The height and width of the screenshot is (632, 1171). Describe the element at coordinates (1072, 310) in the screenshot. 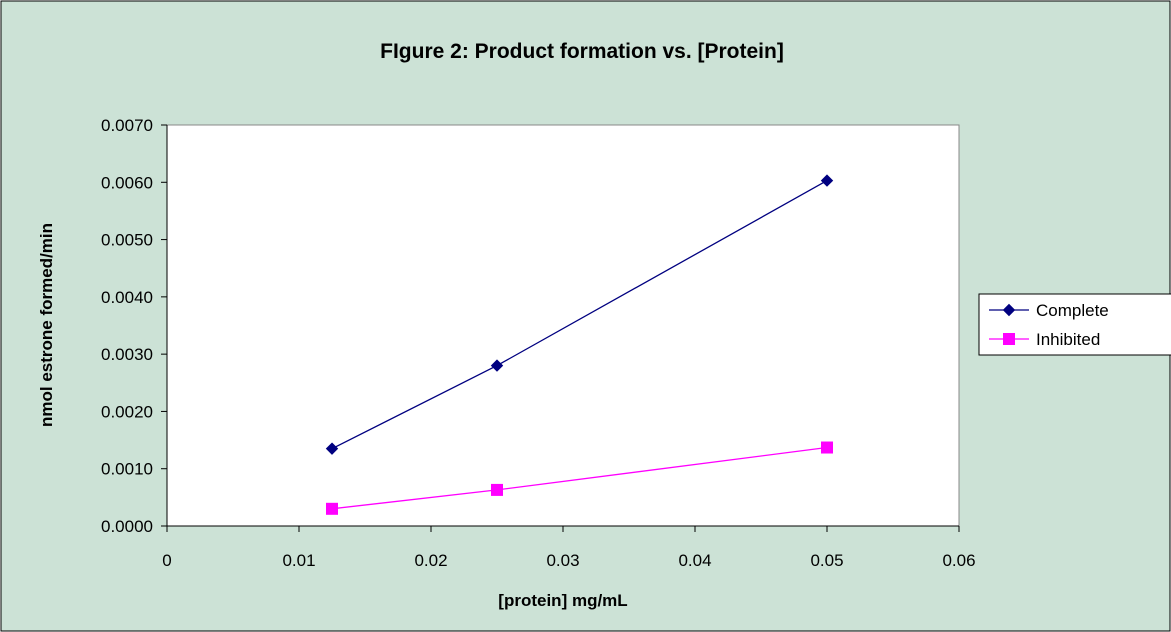

I see `legend-label: Complete` at that location.